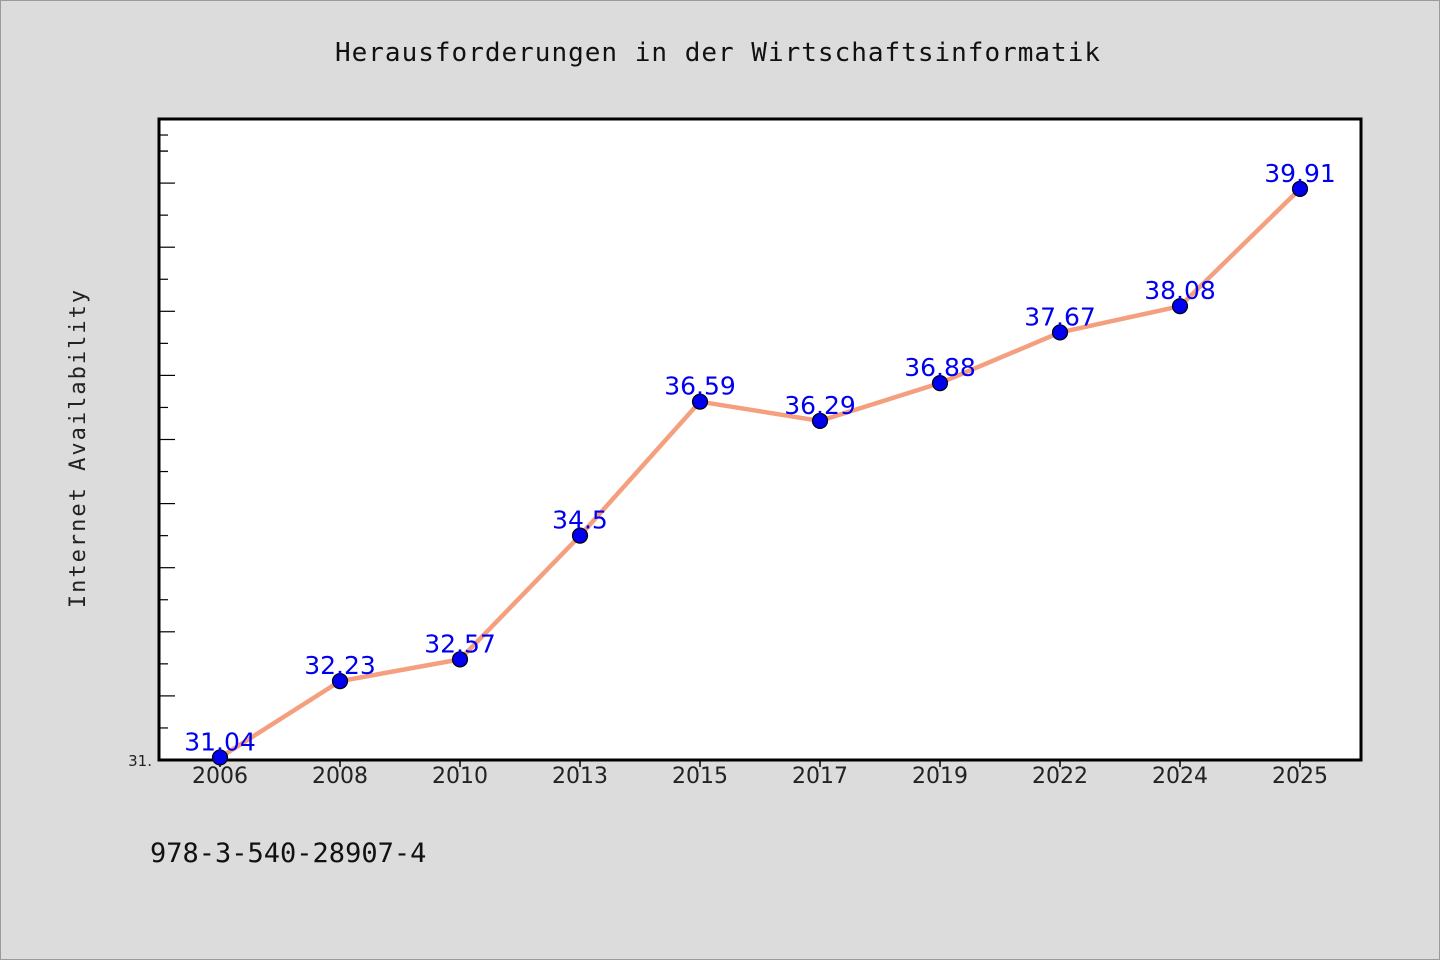 The width and height of the screenshot is (1440, 960). What do you see at coordinates (580, 520) in the screenshot?
I see `data-label: 34.5` at bounding box center [580, 520].